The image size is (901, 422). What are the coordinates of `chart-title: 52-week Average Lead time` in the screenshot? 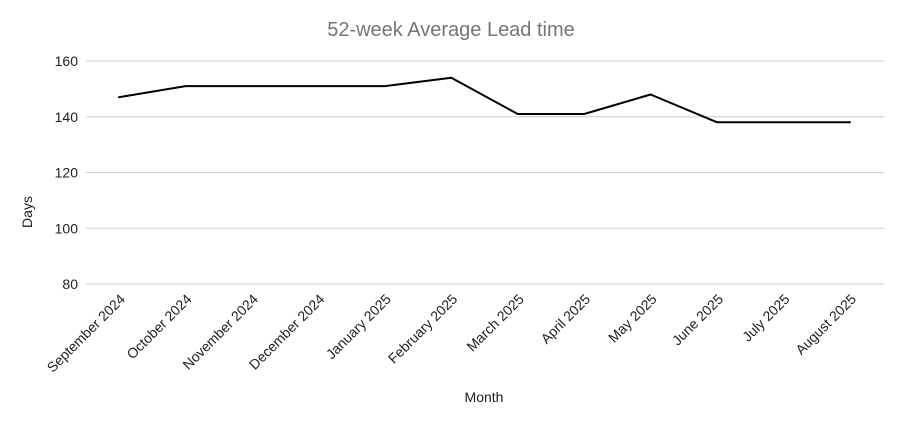 It's located at (451, 30).